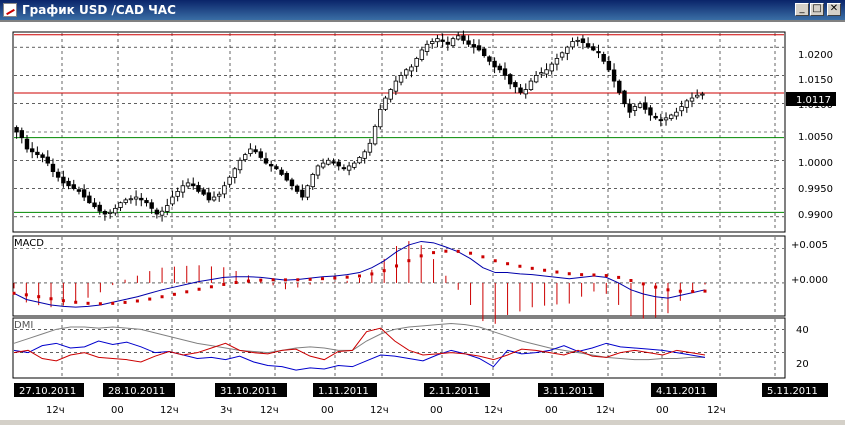 This screenshot has width=845, height=425. Describe the element at coordinates (834, 9) in the screenshot. I see `close-button: ✕` at that location.